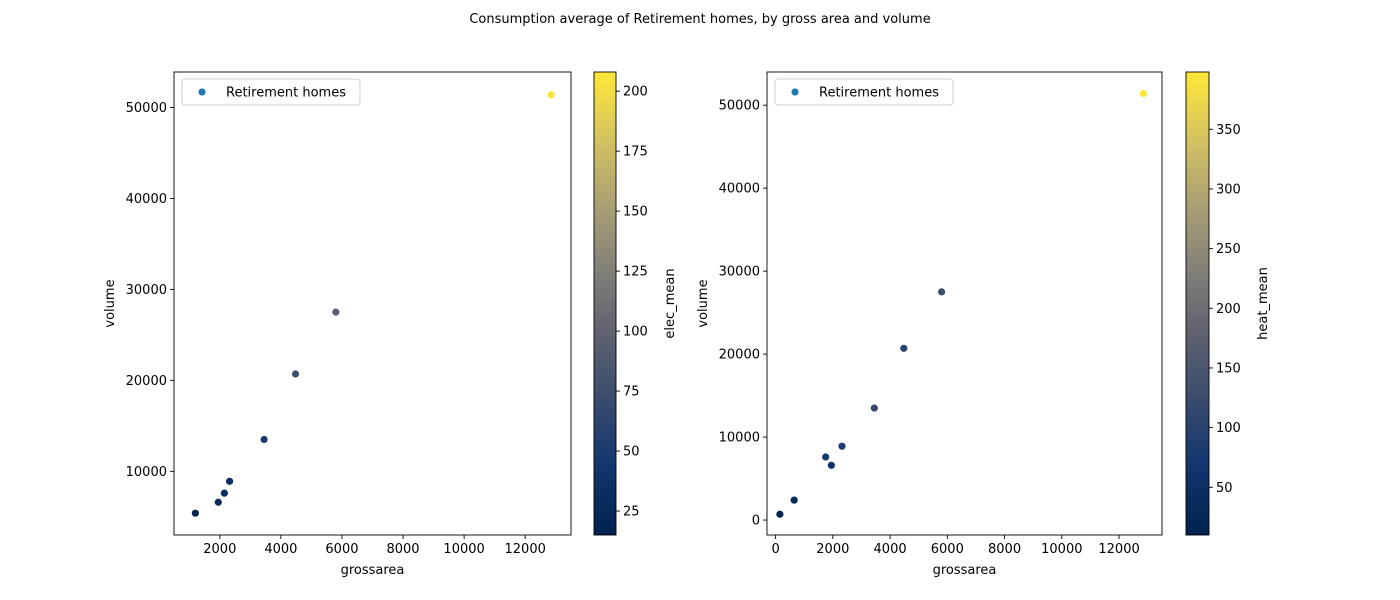  I want to click on colorbar-tick-label: 25, so click(631, 512).